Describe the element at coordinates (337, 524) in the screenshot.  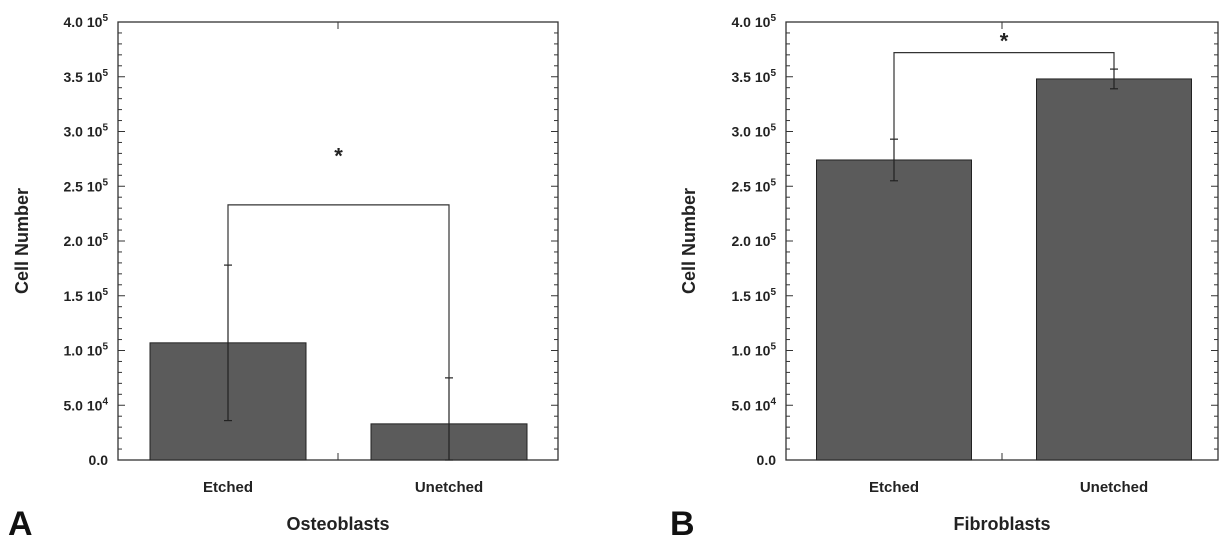
I see `x-axis-title: Osteoblasts` at that location.